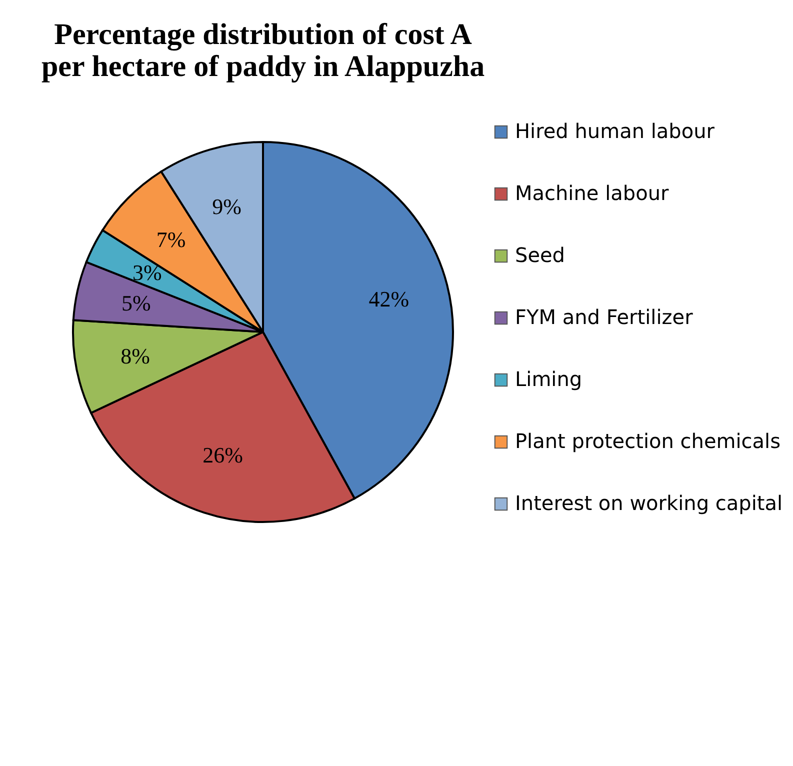 This screenshot has width=793, height=766. I want to click on legend-label: FYM and Fertilizer, so click(604, 317).